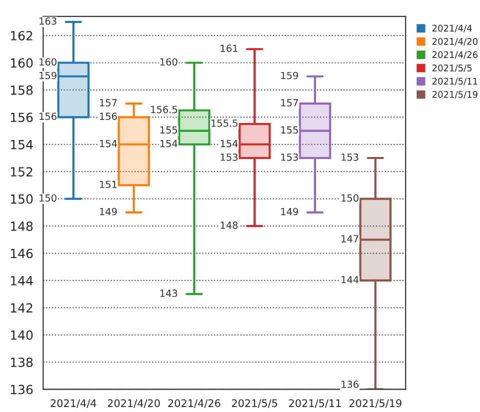  What do you see at coordinates (452, 28) in the screenshot?
I see `legend-label: 2021/4/4` at bounding box center [452, 28].